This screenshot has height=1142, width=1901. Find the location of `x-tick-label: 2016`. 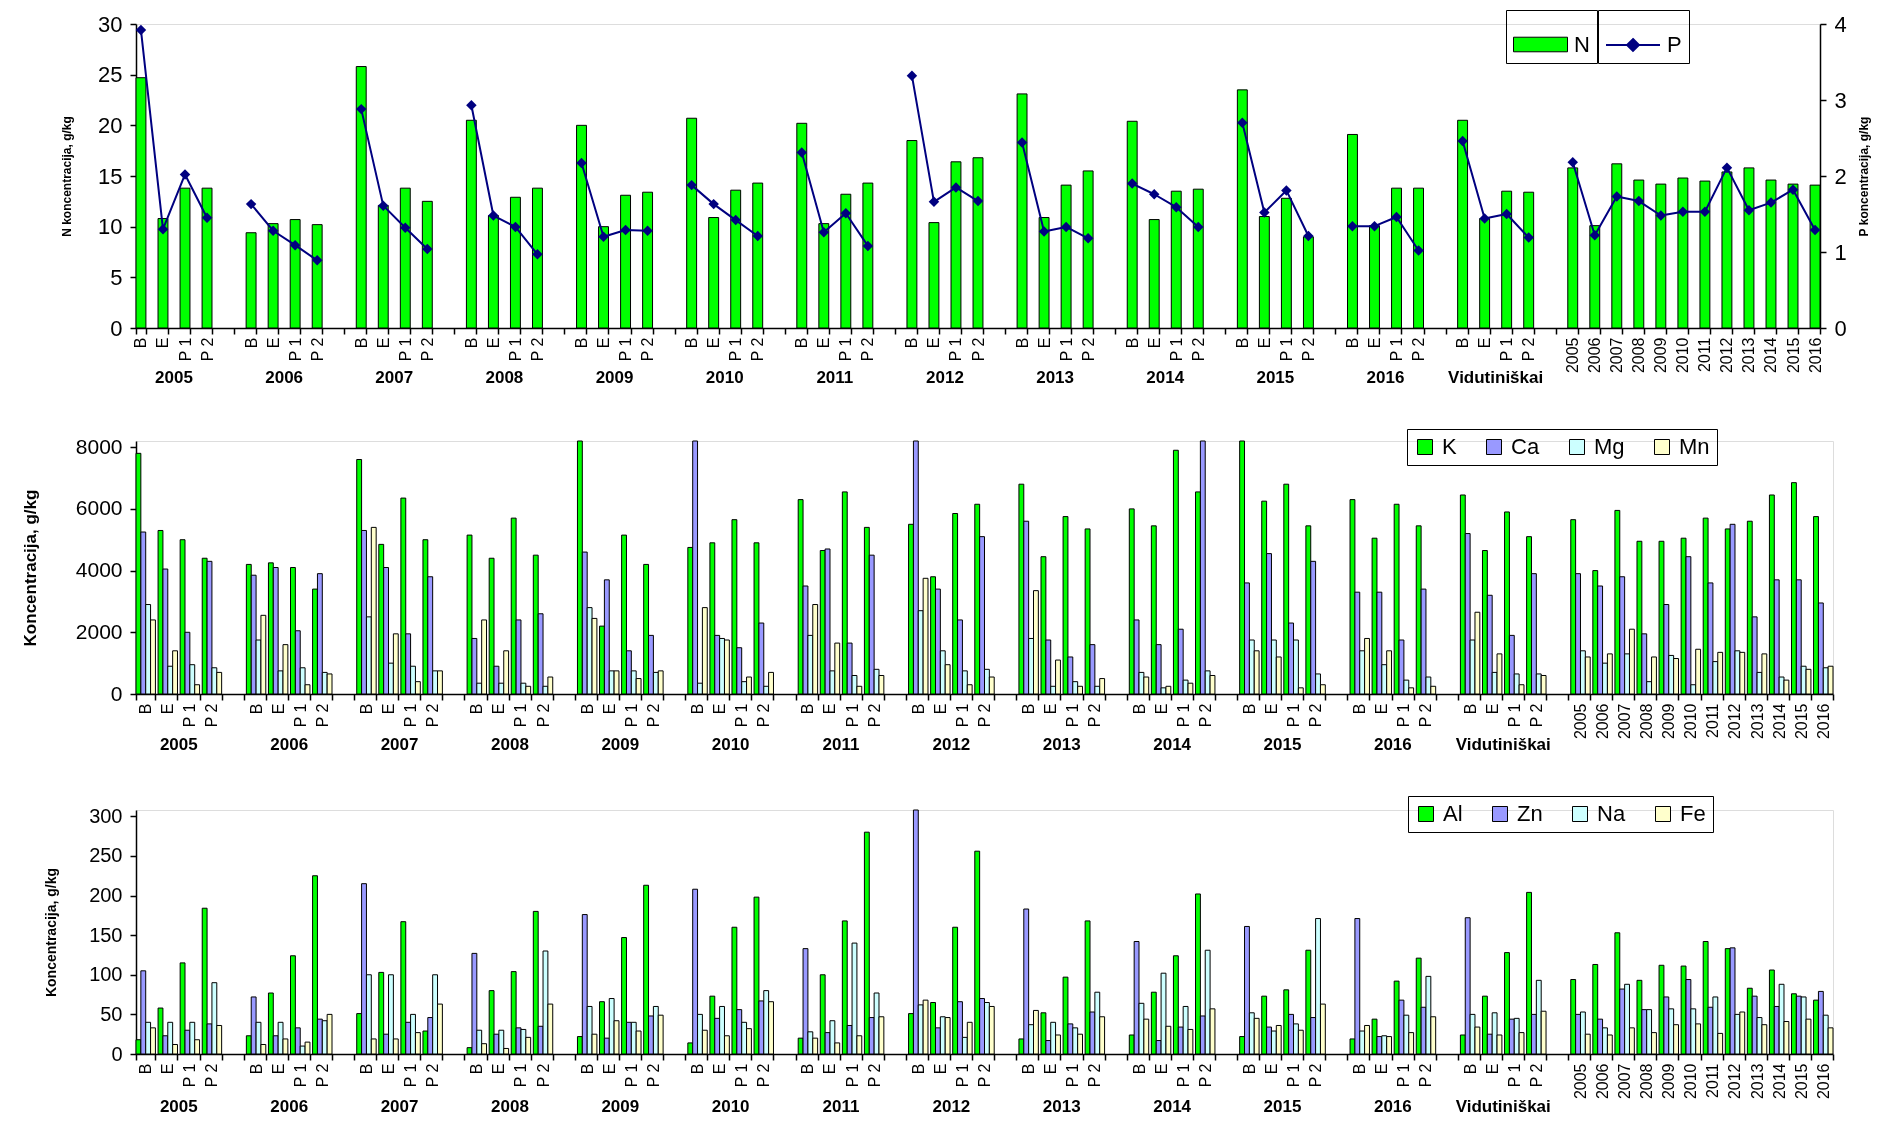

x-tick-label: 2016 is located at coordinates (1815, 355).